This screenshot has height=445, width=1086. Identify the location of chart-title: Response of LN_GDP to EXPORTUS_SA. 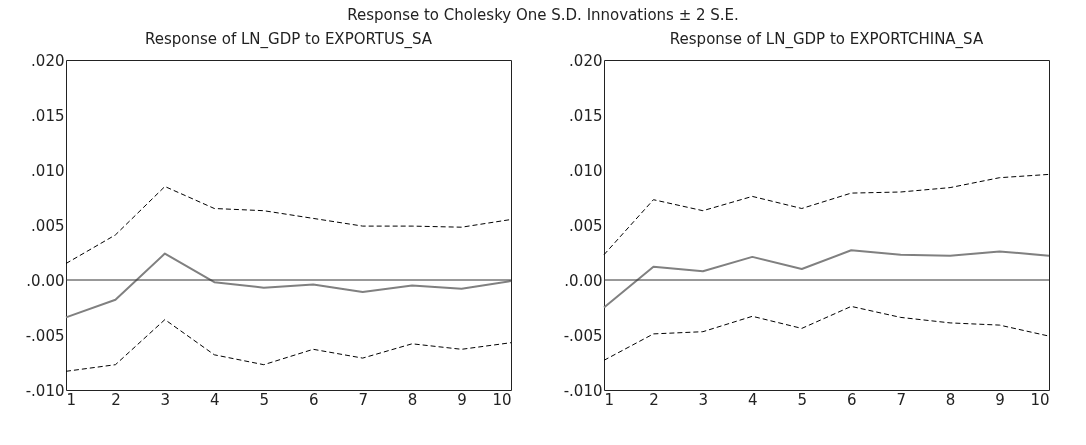
(288, 39).